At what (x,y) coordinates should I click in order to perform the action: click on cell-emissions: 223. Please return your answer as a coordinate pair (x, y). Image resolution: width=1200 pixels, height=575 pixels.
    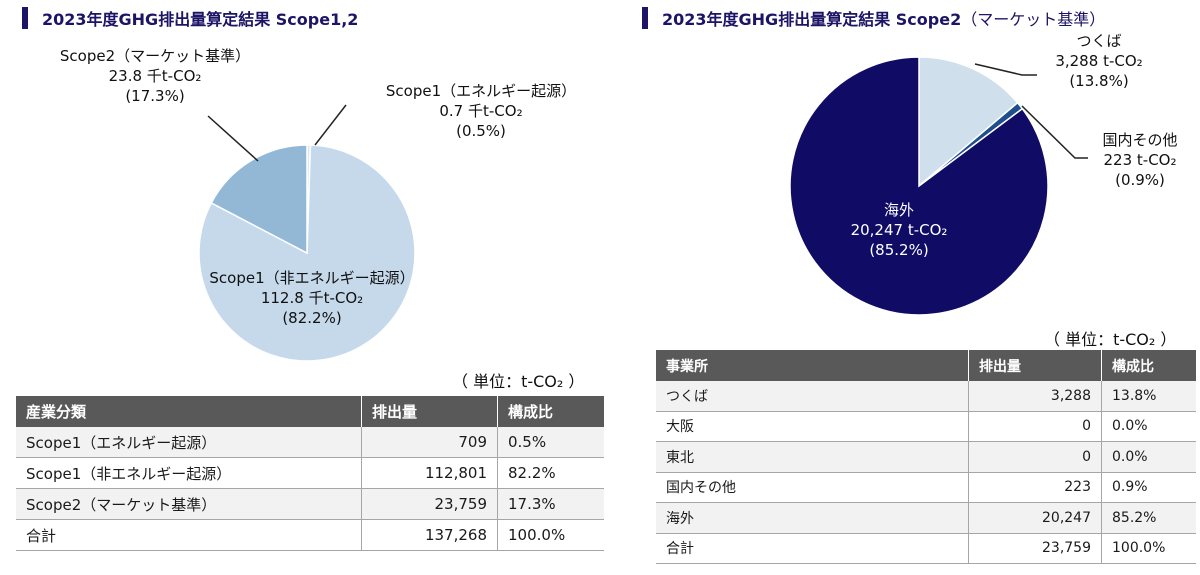
    Looking at the image, I should click on (1035, 487).